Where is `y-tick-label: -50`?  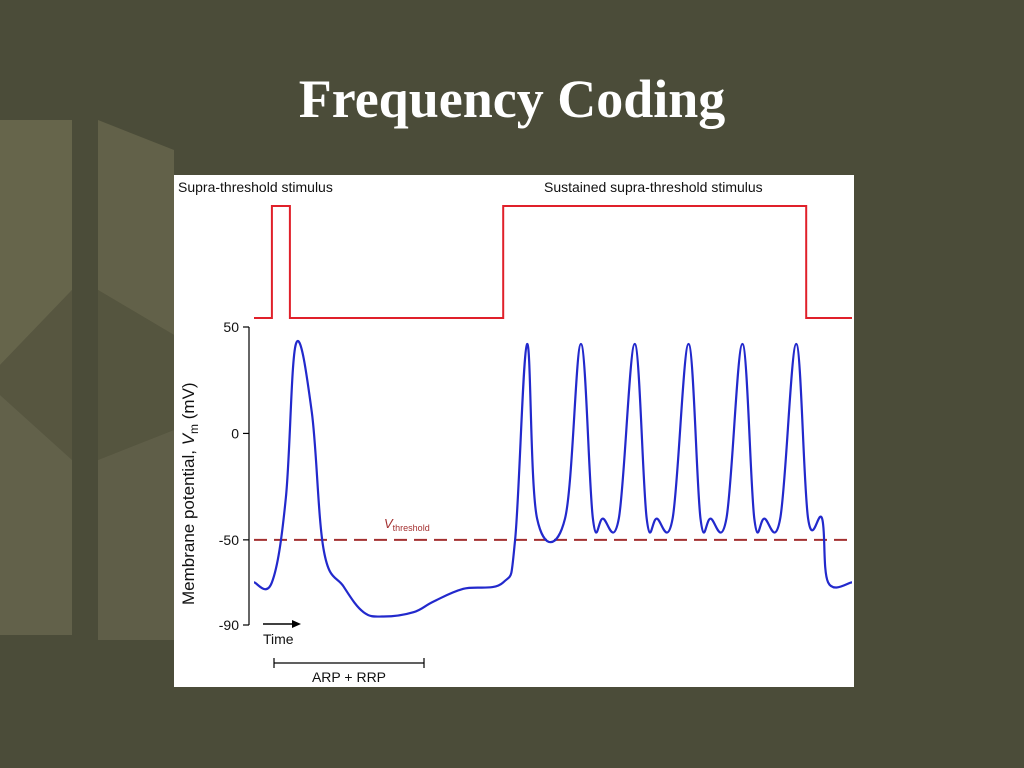
y-tick-label: -50 is located at coordinates (229, 540).